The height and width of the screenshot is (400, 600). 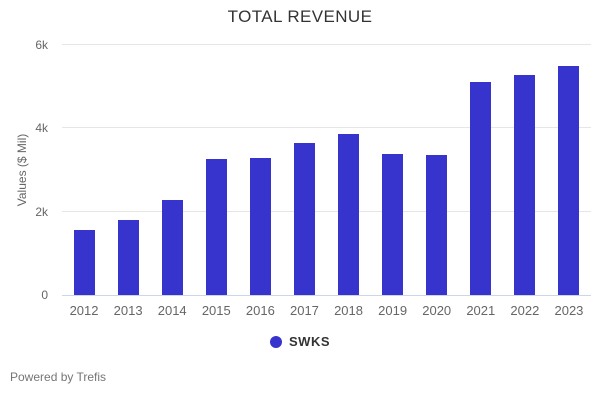 I want to click on y-axis-title: Values ($ Mil), so click(x=22, y=170).